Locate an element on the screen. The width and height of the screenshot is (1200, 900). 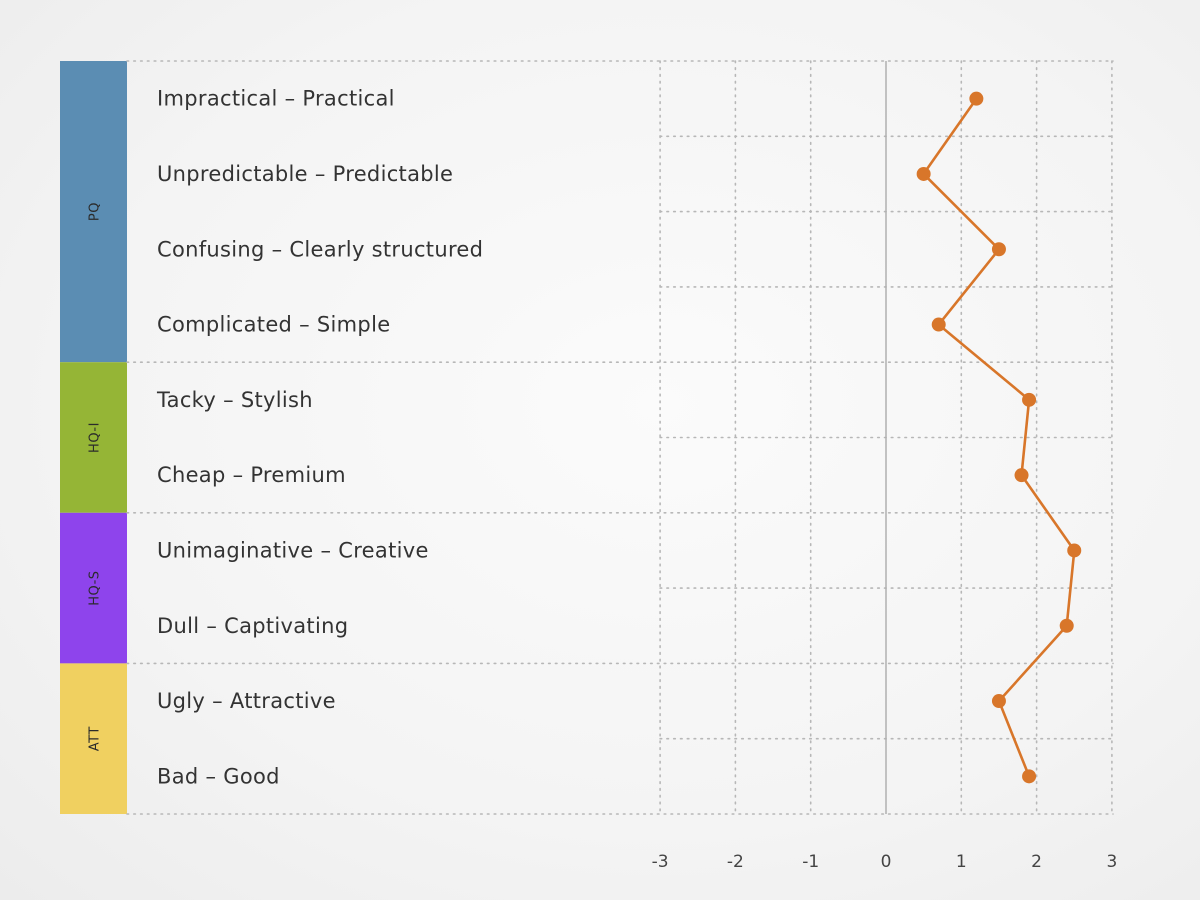
row-label: Bad – Good is located at coordinates (218, 776).